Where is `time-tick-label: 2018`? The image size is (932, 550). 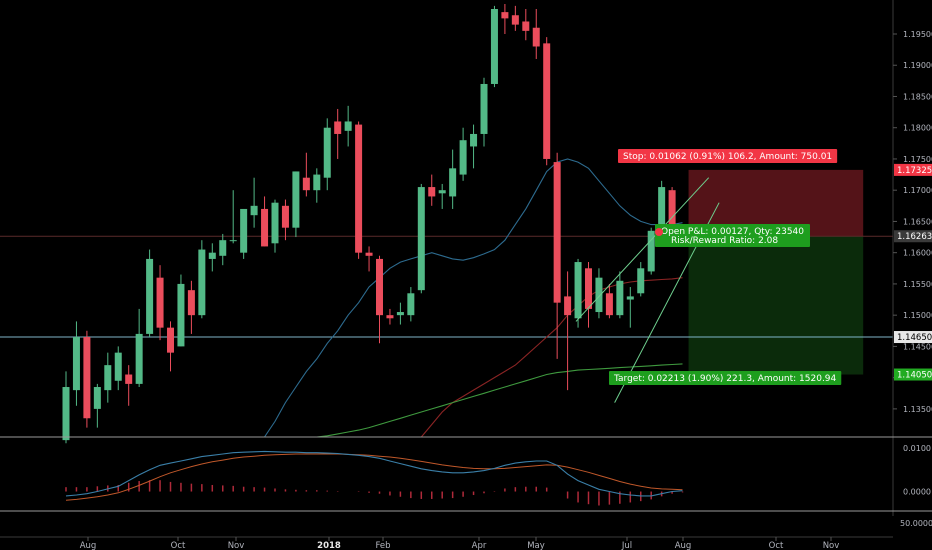 time-tick-label: 2018 is located at coordinates (329, 545).